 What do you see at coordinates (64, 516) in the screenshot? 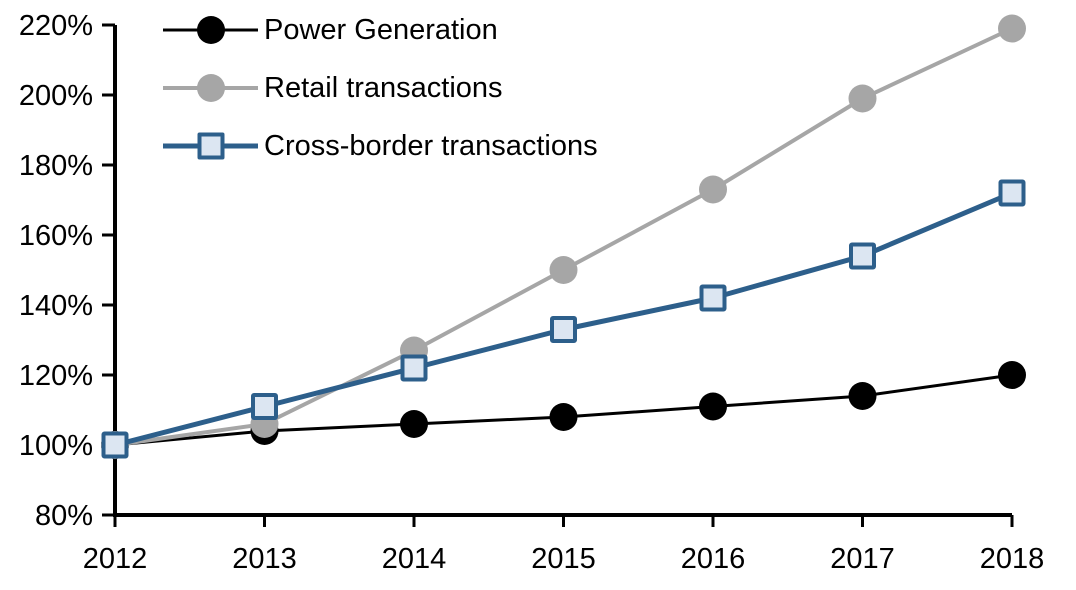
I see `y-axis-tick-label: 80%` at bounding box center [64, 516].